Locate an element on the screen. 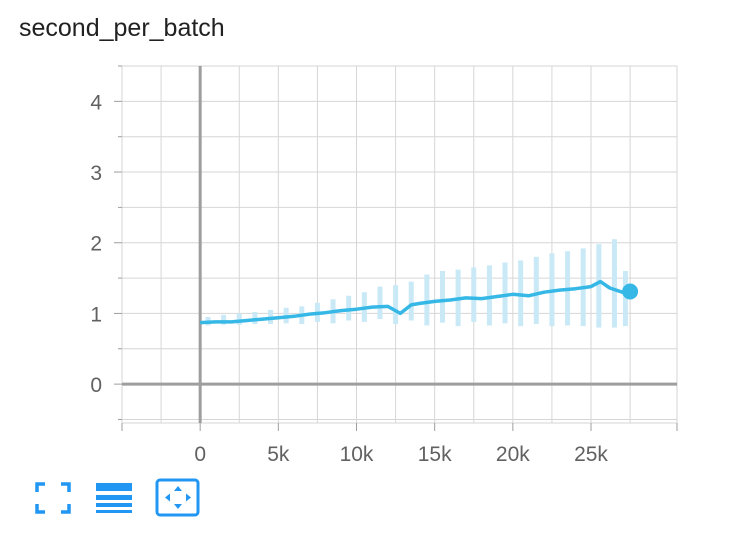 The width and height of the screenshot is (752, 534). y-tick-label: 2 is located at coordinates (96, 244).